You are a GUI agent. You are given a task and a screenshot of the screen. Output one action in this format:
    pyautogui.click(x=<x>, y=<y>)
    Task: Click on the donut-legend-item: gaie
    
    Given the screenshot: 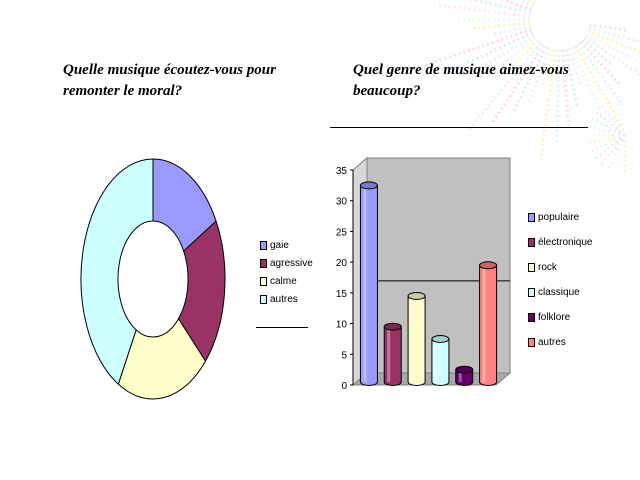 What is the action you would take?
    pyautogui.click(x=286, y=245)
    